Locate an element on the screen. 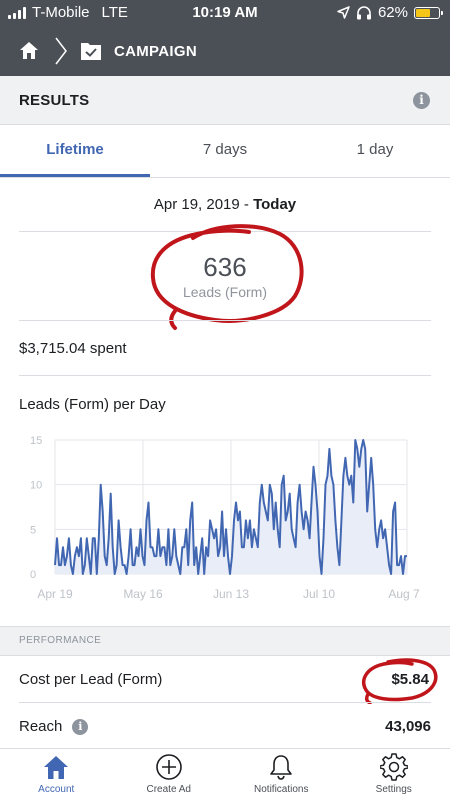 This screenshot has height=800, width=450. location-arrow-icon is located at coordinates (343, 12).